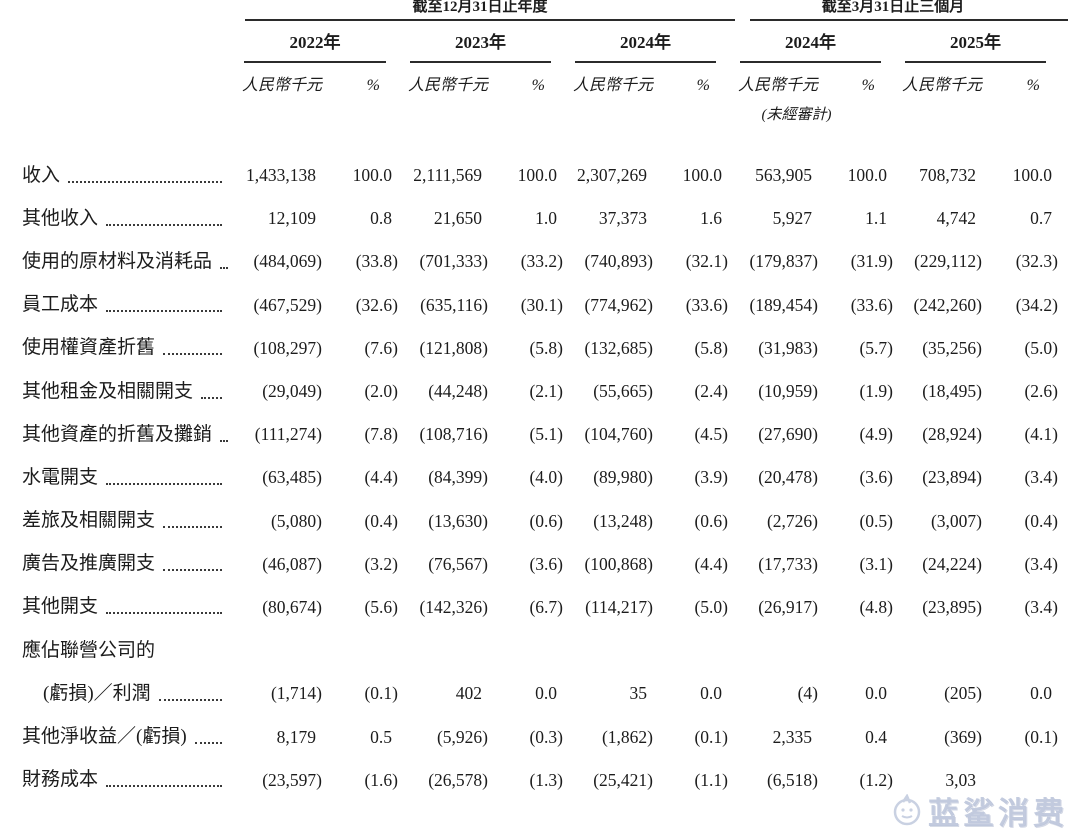 This screenshot has width=1080, height=835. Describe the element at coordinates (453, 606) in the screenshot. I see `amount-value: (142,326)` at that location.